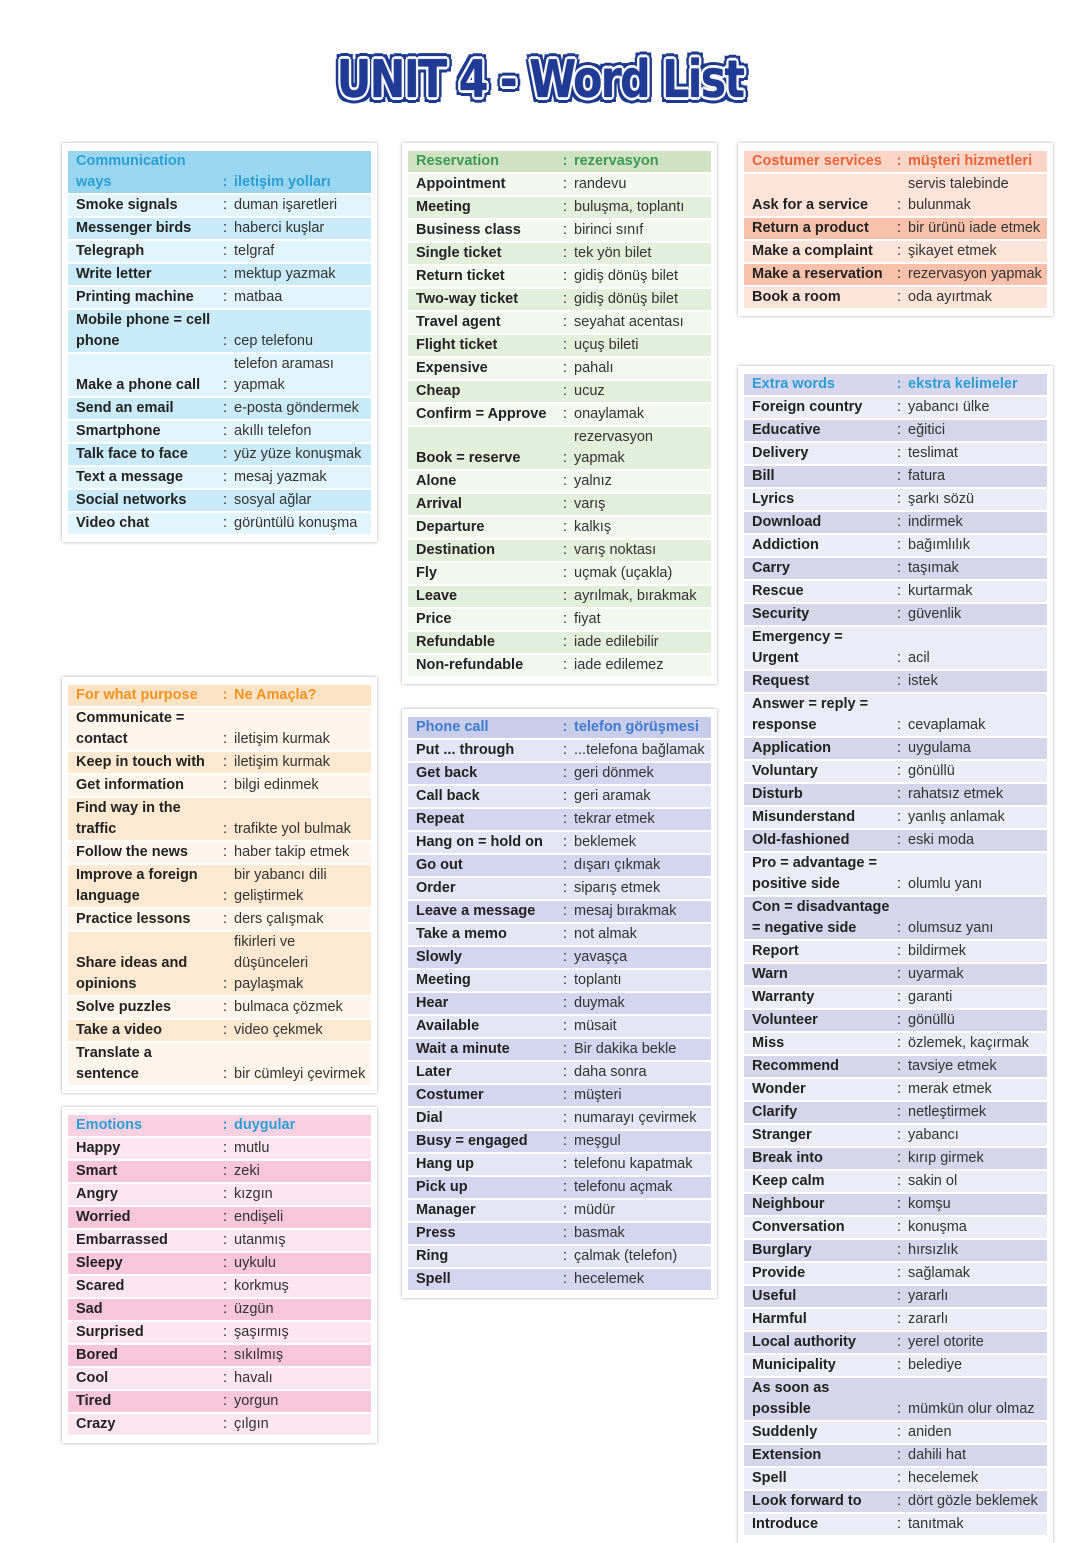 The width and height of the screenshot is (1080, 1543). Describe the element at coordinates (219, 431) in the screenshot. I see `word-row: Smartphone: akıllı telefon` at that location.